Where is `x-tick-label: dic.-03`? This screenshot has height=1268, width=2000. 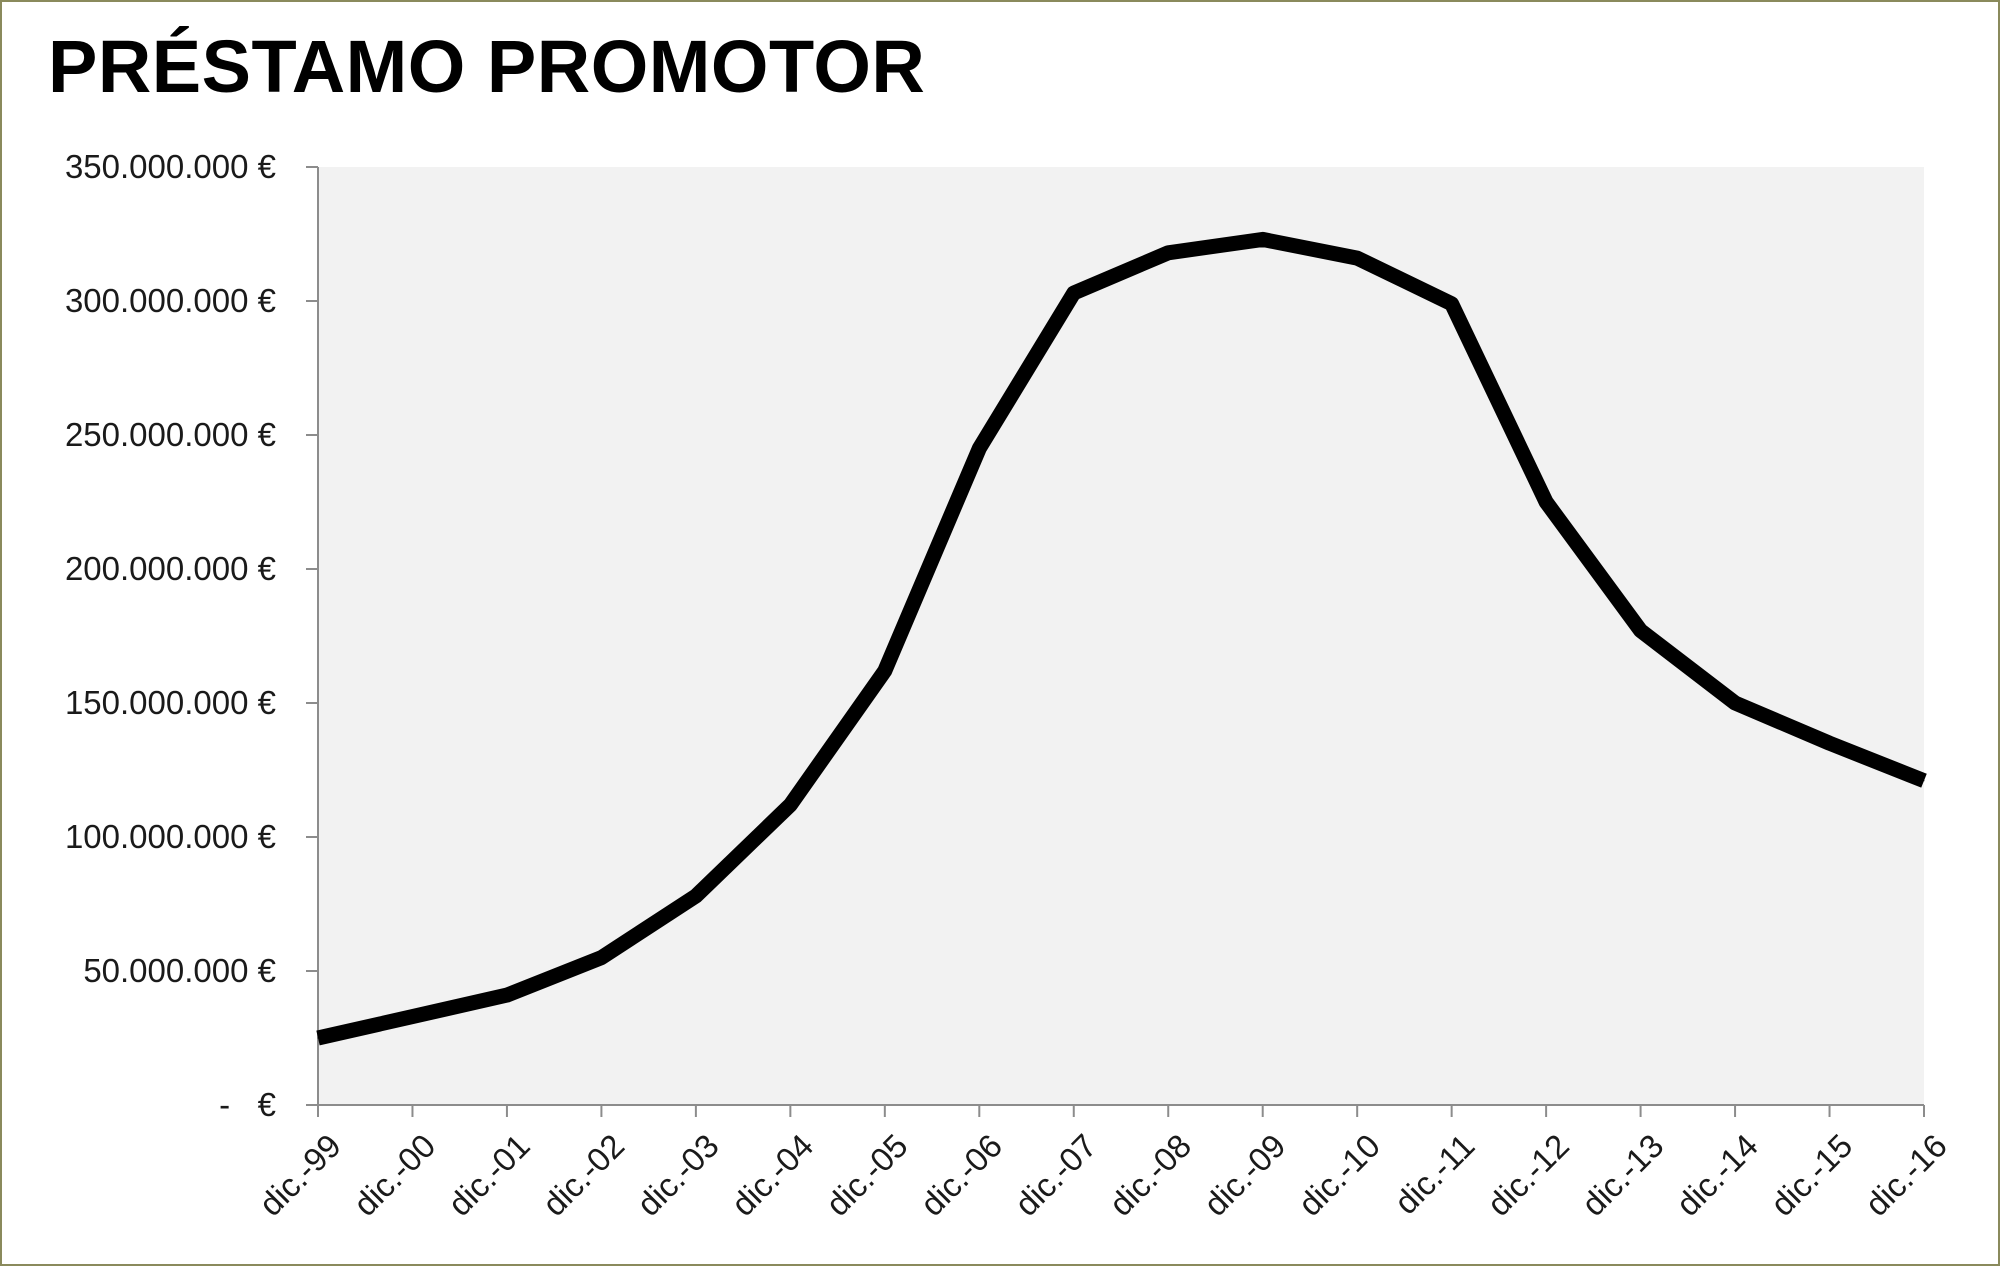
x-tick-label: dic.-03 is located at coordinates (678, 1175).